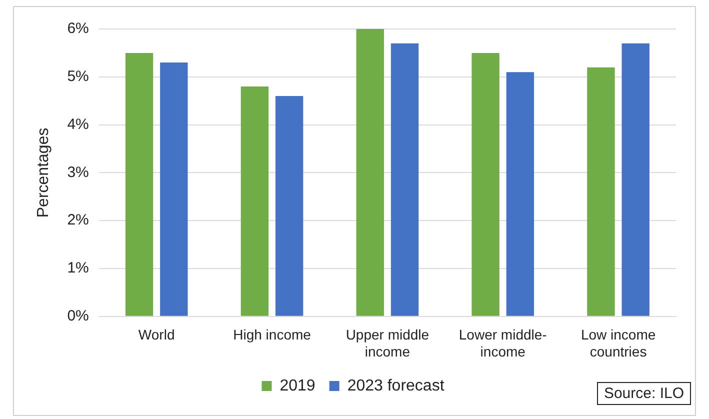 This screenshot has width=709, height=419. I want to click on y-tick-label: 6%, so click(78, 29).